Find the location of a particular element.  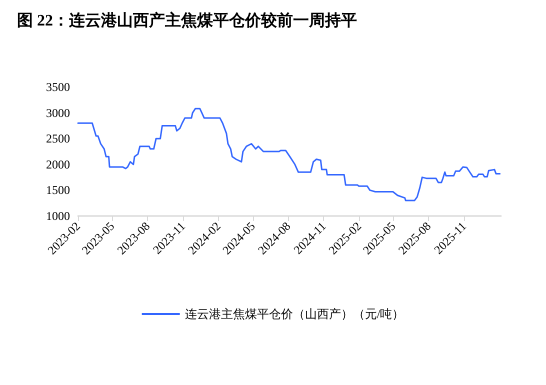

y-tick-label: 3000 is located at coordinates (58, 113).